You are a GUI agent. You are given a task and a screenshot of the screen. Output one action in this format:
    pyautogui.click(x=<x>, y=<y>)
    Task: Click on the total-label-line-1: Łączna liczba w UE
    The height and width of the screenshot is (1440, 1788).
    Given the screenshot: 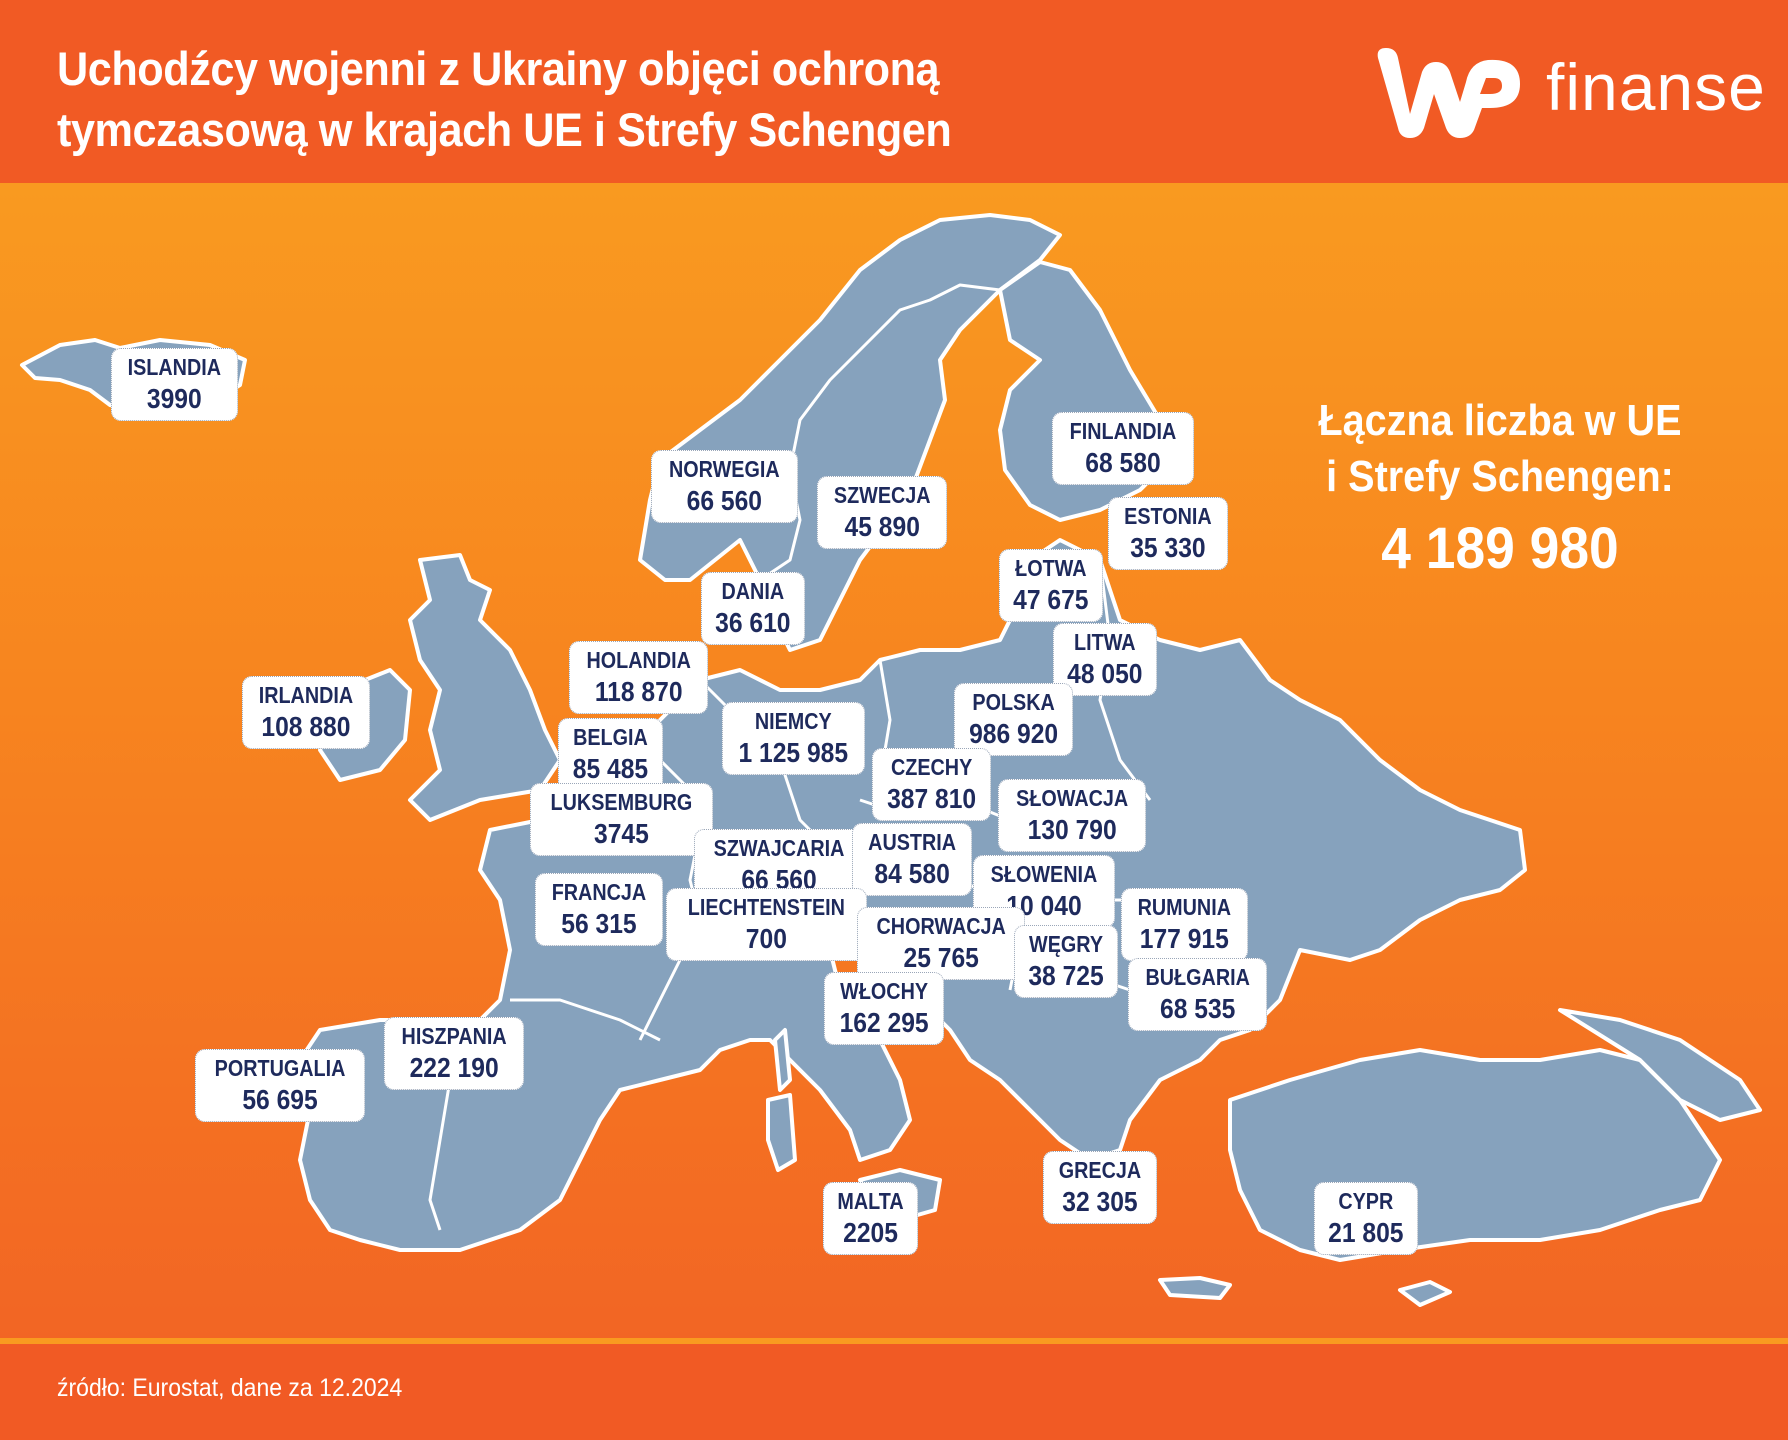 What is the action you would take?
    pyautogui.click(x=1500, y=420)
    